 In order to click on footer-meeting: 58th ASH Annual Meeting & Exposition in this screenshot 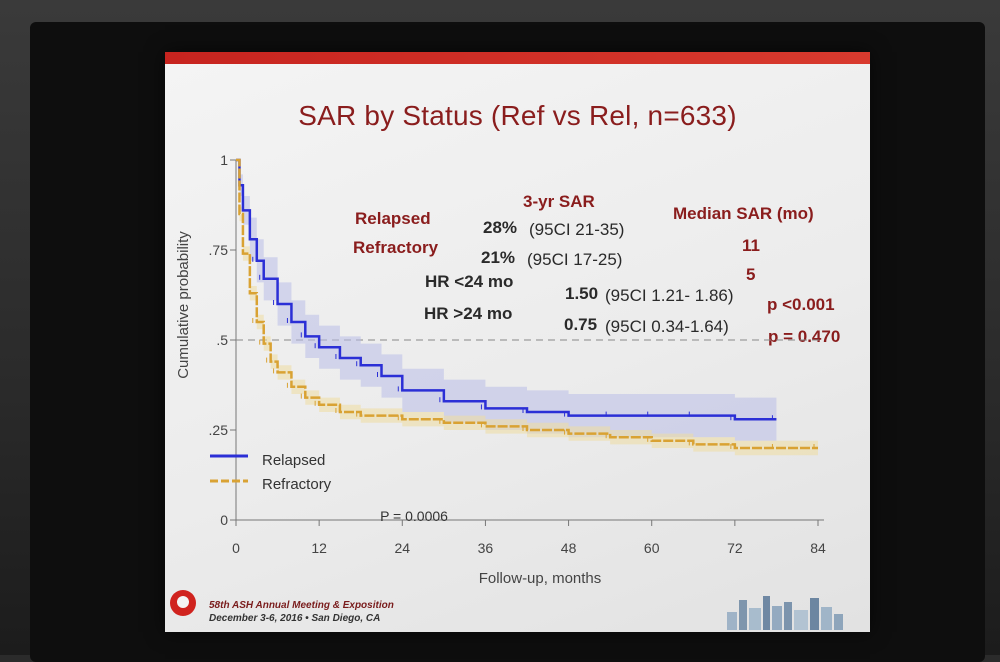, I will do `click(301, 605)`.